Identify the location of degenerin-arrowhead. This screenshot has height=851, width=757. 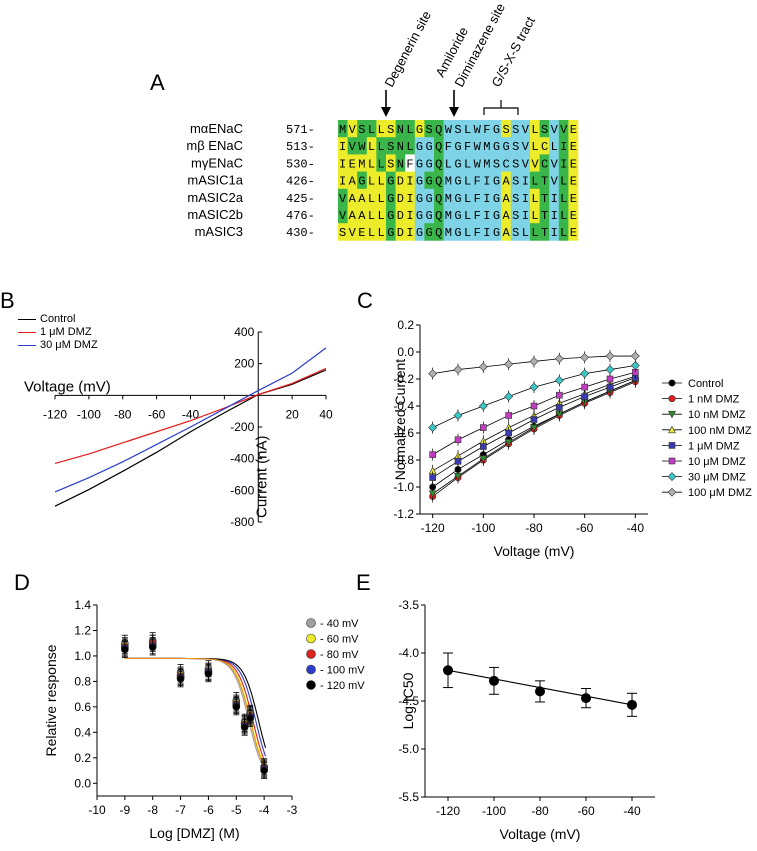
(386, 112).